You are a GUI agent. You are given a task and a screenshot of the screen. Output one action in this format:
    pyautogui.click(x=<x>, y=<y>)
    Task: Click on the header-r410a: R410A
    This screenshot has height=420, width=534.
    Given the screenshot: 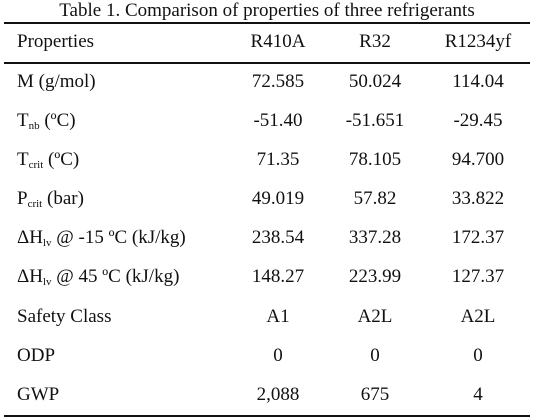 What is the action you would take?
    pyautogui.click(x=278, y=41)
    